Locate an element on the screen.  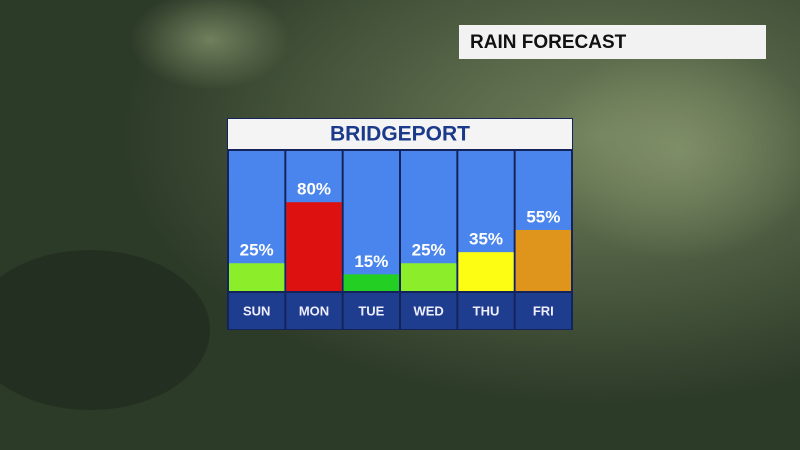
chart-title-box is located at coordinates (400, 134).